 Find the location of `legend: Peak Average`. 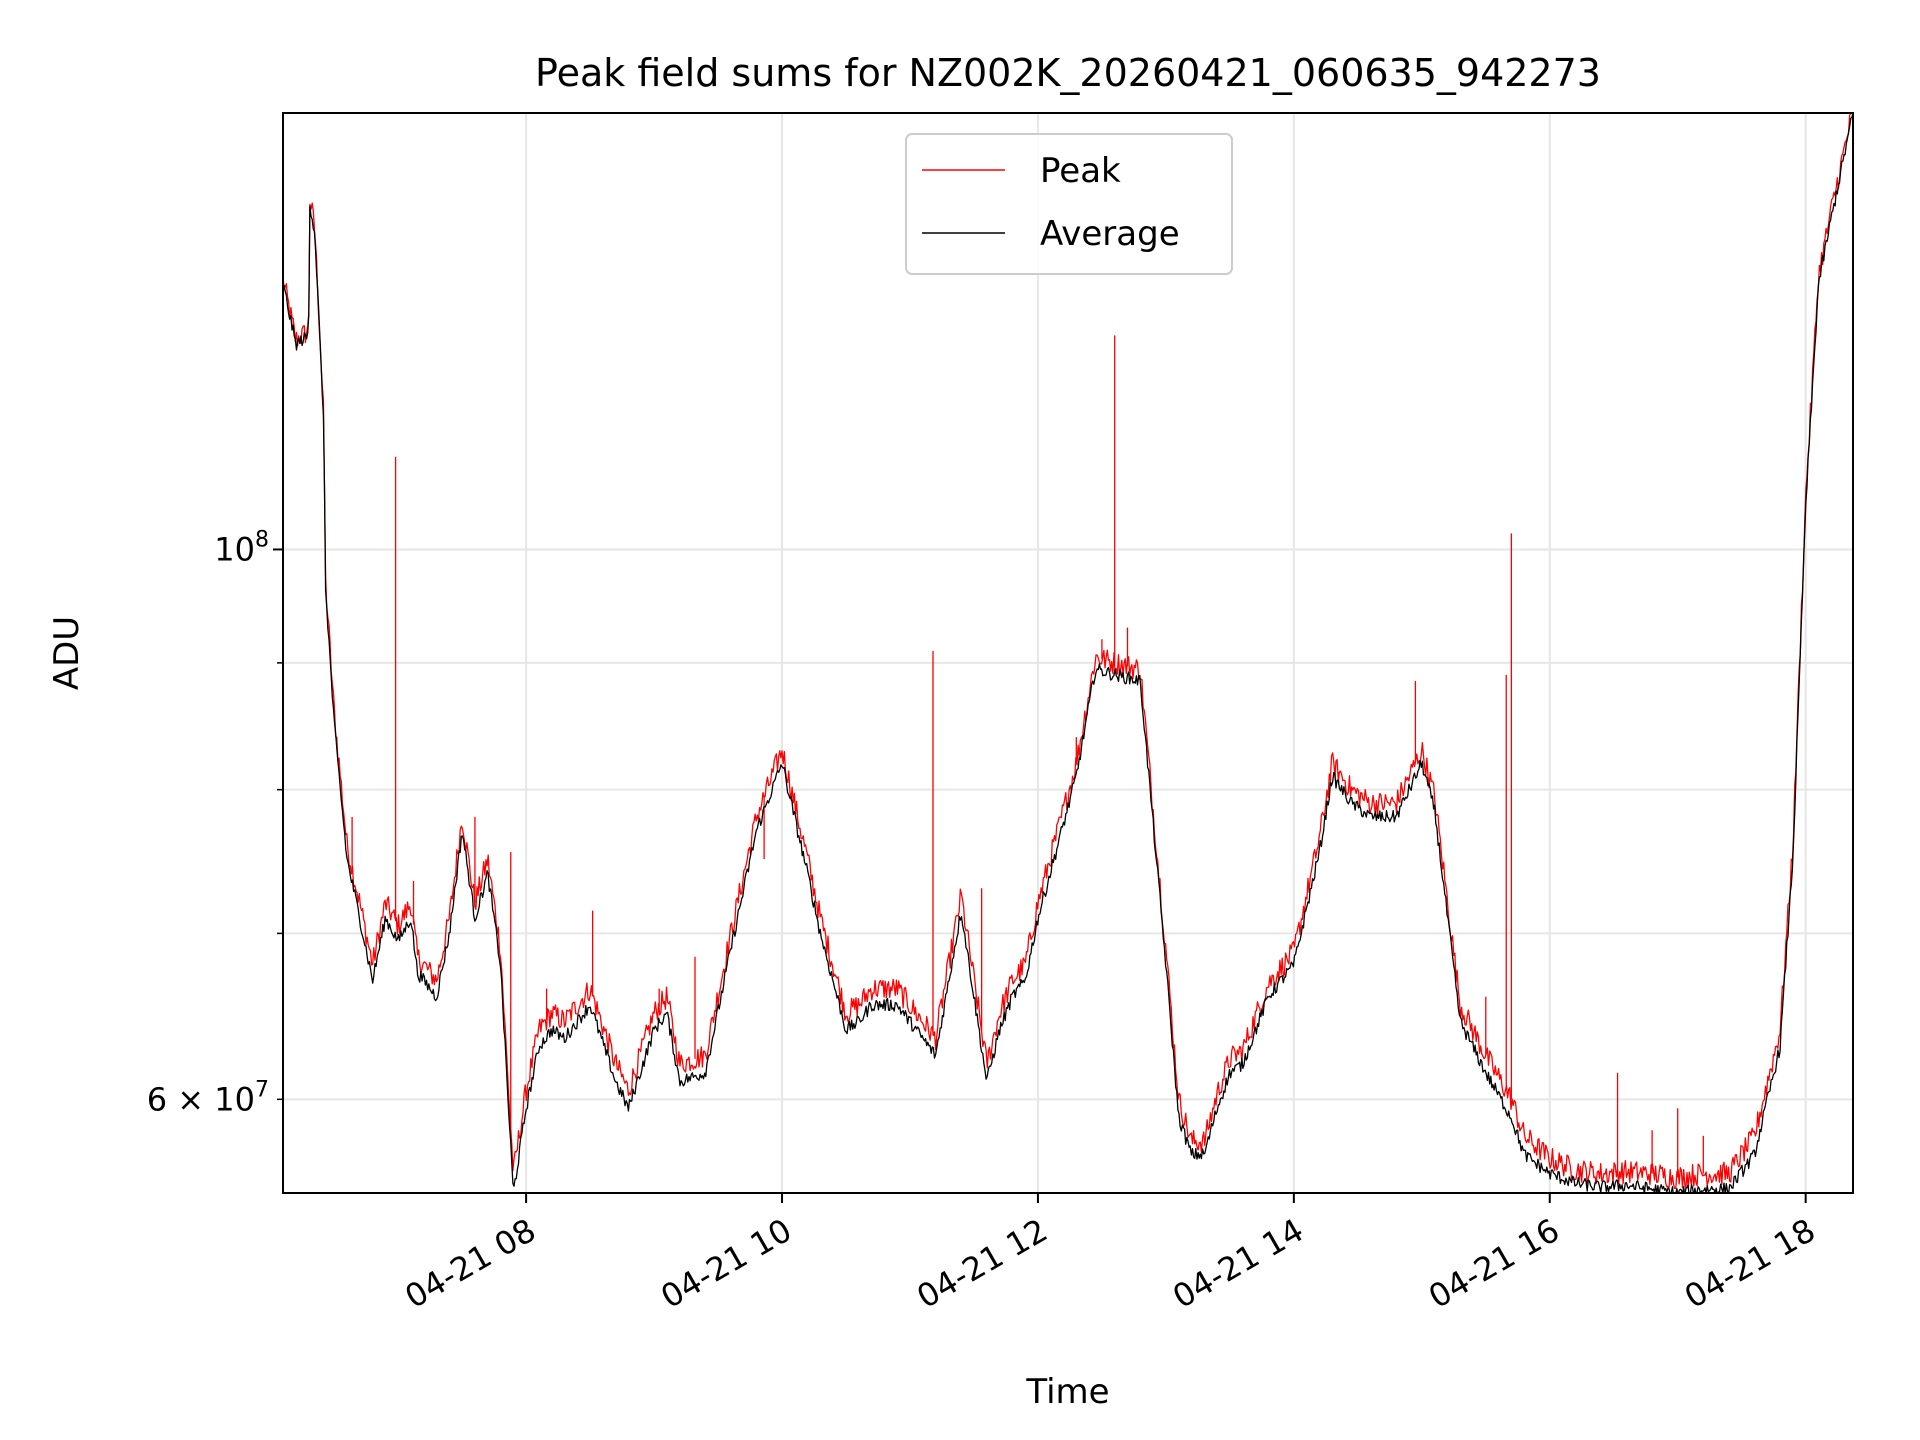

legend: Peak Average is located at coordinates (1069, 204).